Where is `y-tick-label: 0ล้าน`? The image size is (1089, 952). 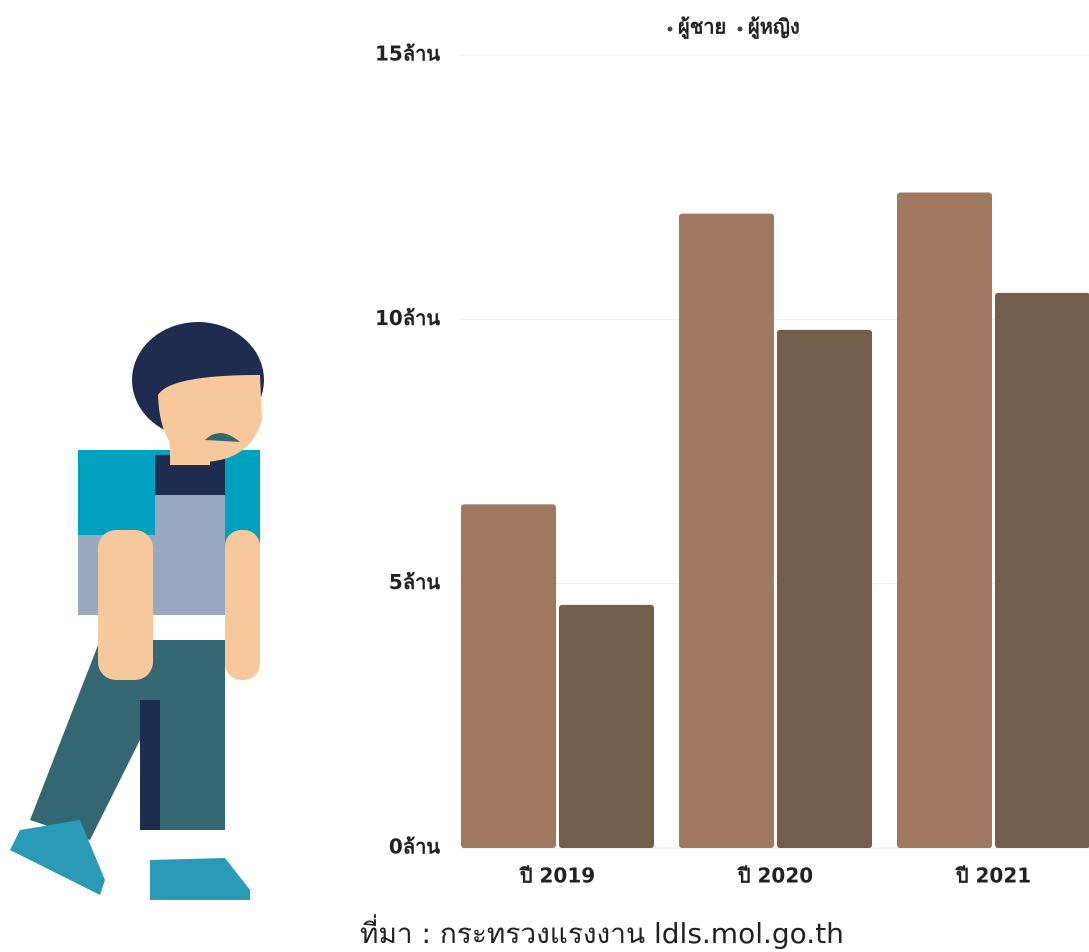 y-tick-label: 0ล้าน is located at coordinates (414, 847).